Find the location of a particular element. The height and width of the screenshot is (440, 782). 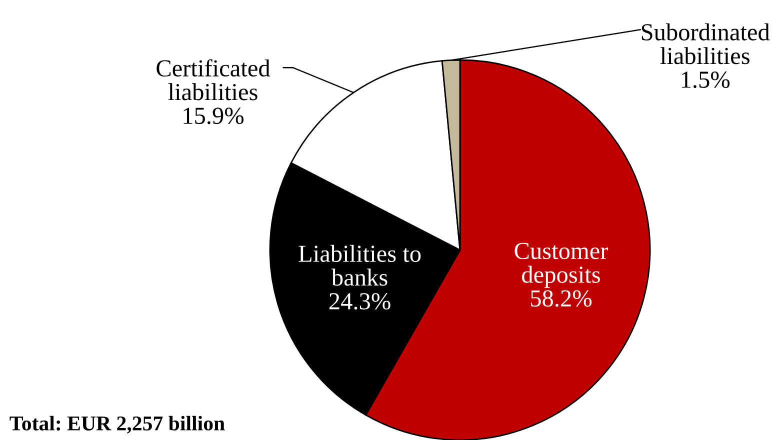

text: Total: EUR 2,257 billion is located at coordinates (117, 425).